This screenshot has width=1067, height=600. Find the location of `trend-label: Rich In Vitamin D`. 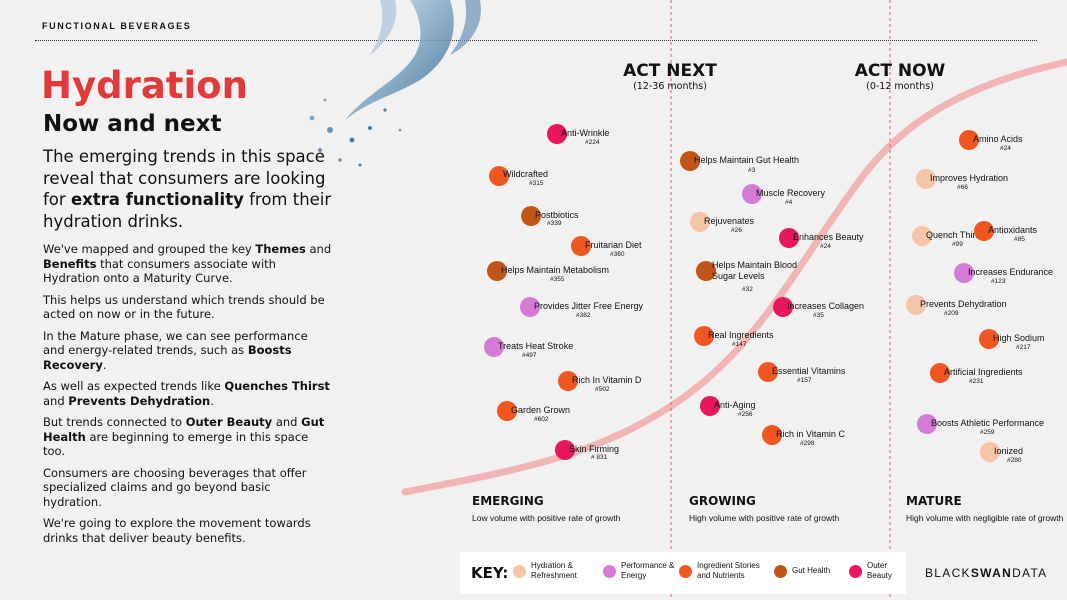

trend-label: Rich In Vitamin D is located at coordinates (607, 380).